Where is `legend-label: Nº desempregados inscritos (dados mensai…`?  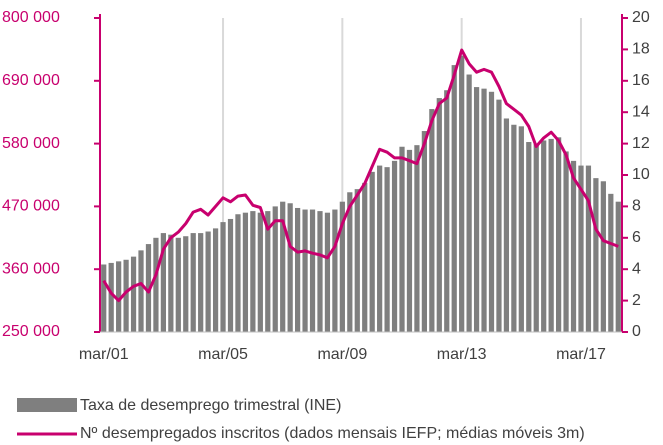 legend-label: Nº desempregados inscritos (dados mensai… is located at coordinates (332, 433).